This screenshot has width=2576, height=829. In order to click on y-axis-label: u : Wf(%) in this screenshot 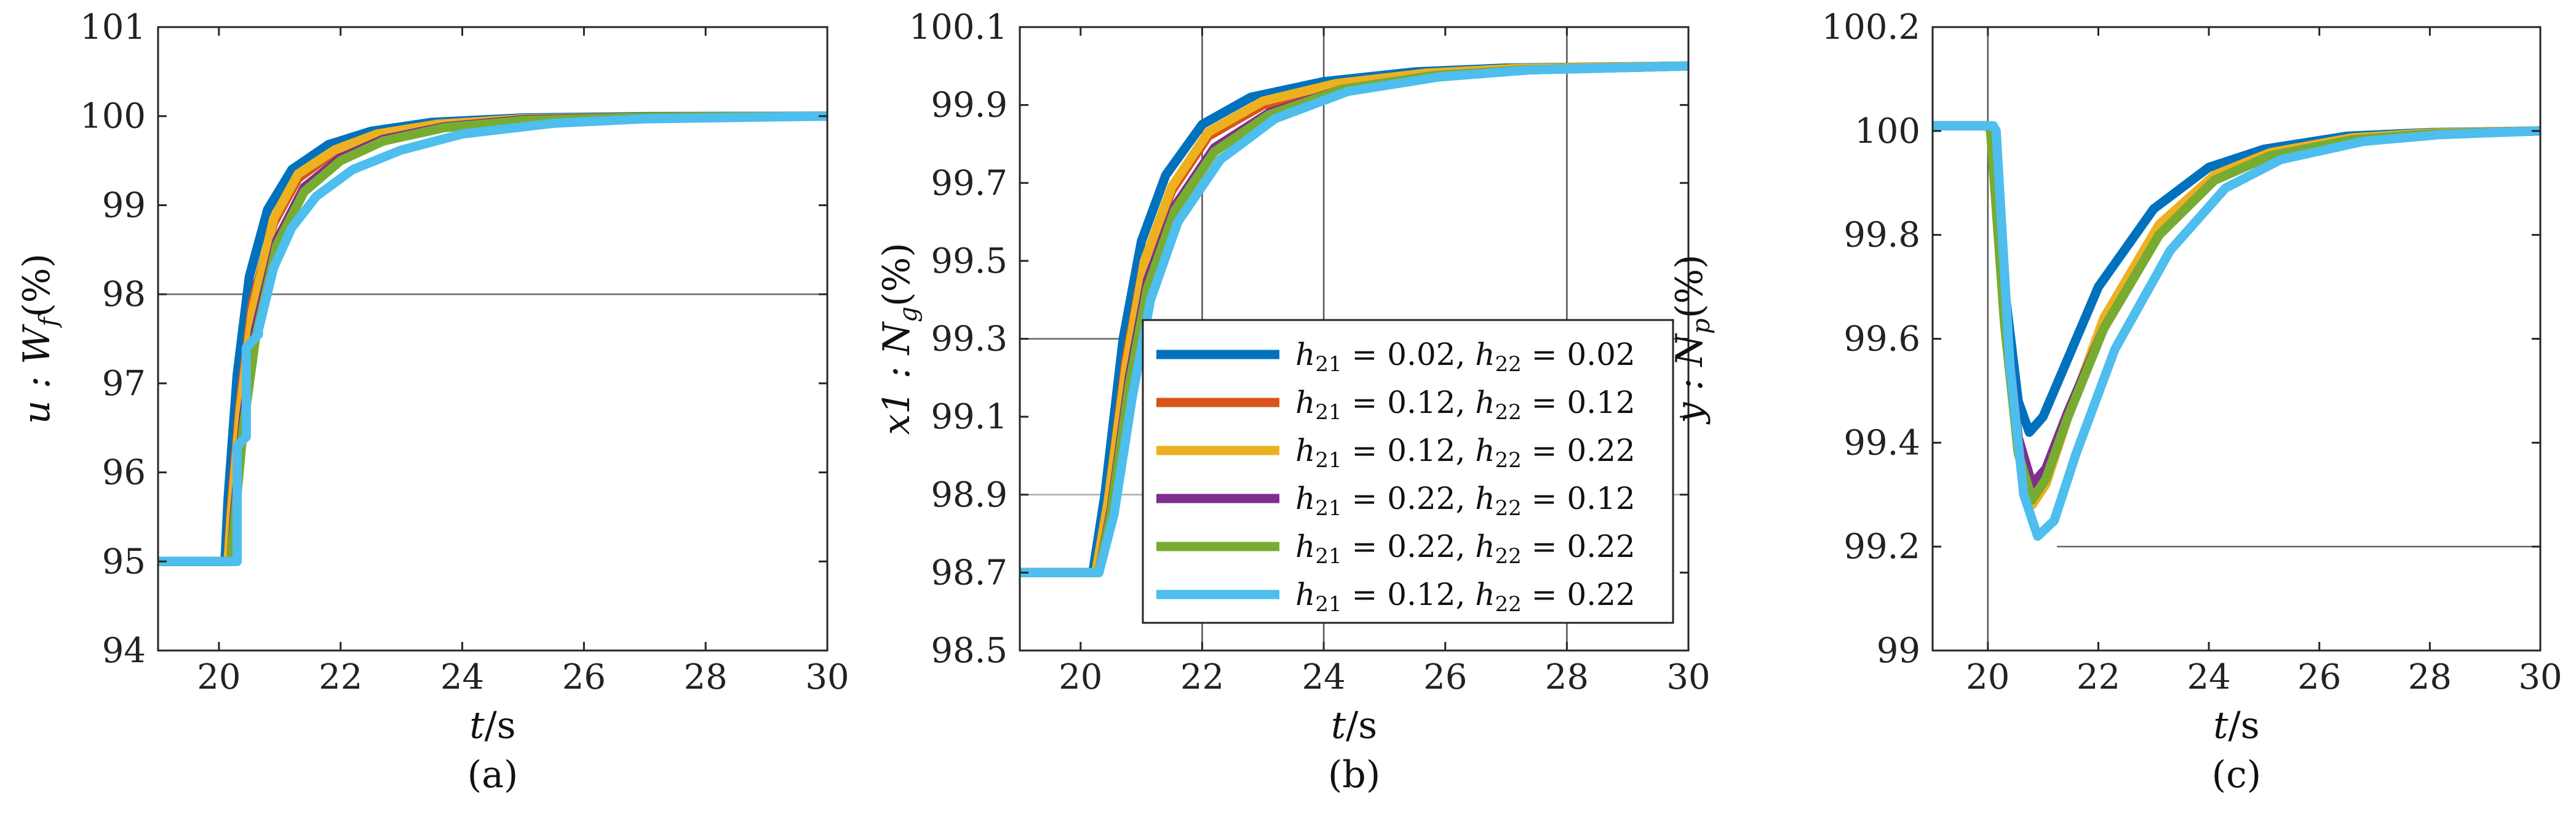, I will do `click(39, 339)`.